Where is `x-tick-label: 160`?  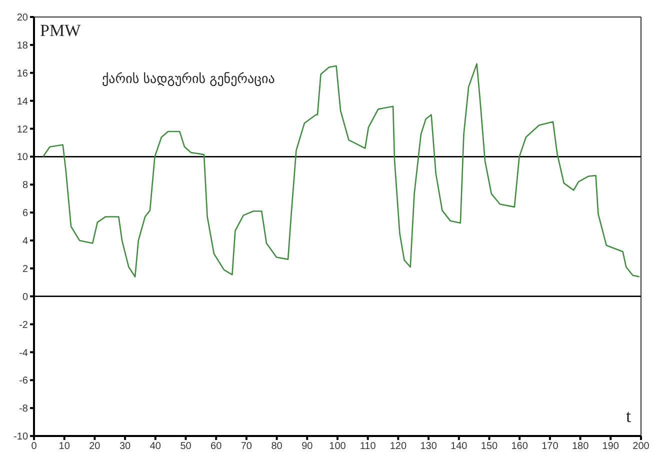
x-tick-label: 160 is located at coordinates (519, 446).